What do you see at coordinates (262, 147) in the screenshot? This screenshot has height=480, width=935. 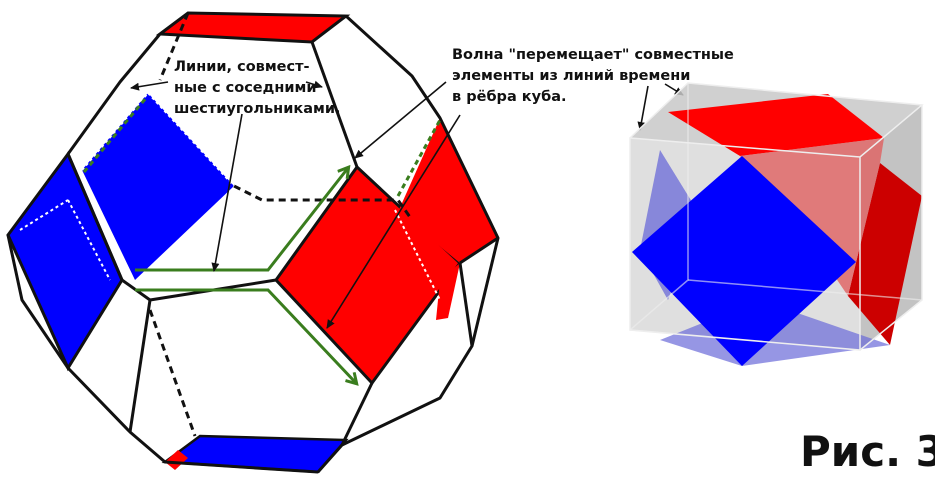 I see `shared-lines-green` at bounding box center [262, 147].